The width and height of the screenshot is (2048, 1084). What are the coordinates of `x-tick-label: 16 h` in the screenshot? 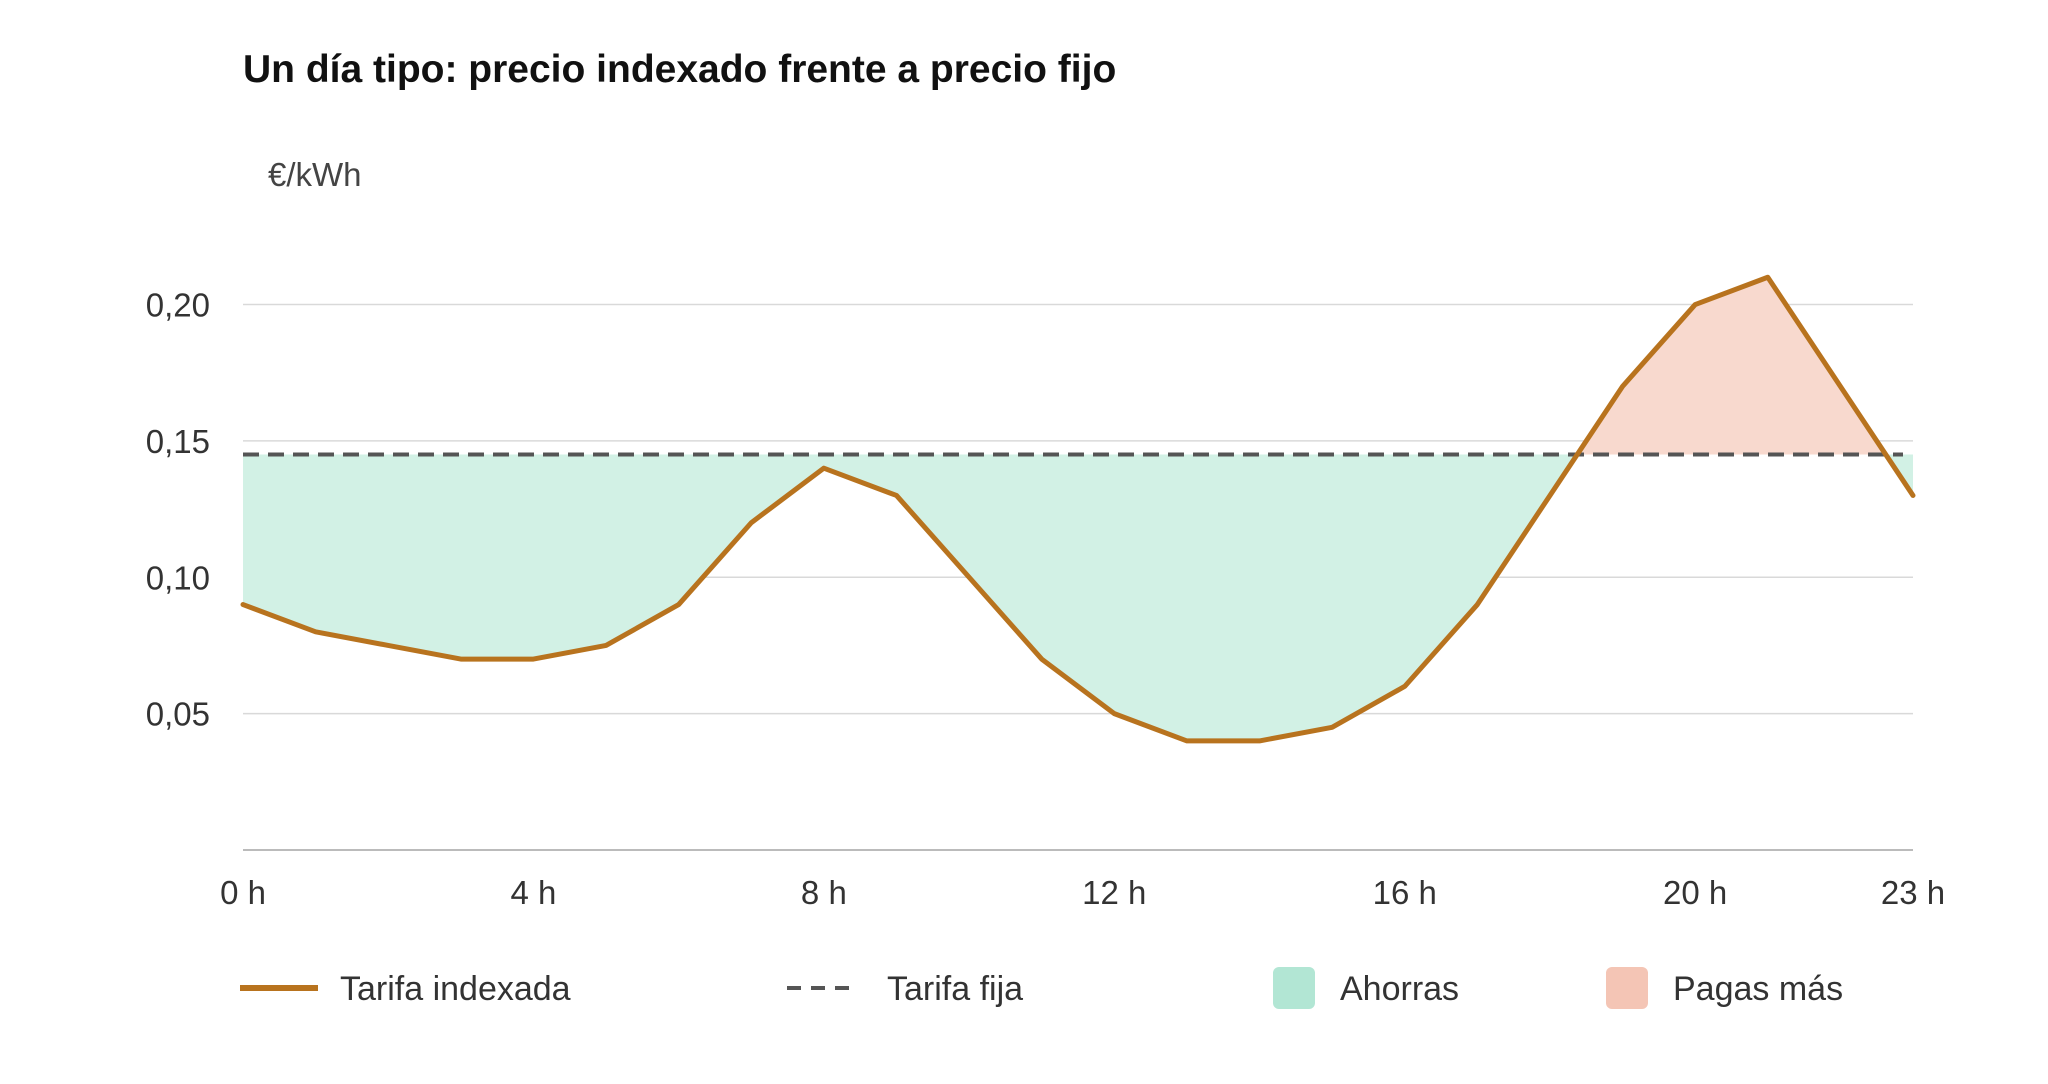 It's located at (1405, 892).